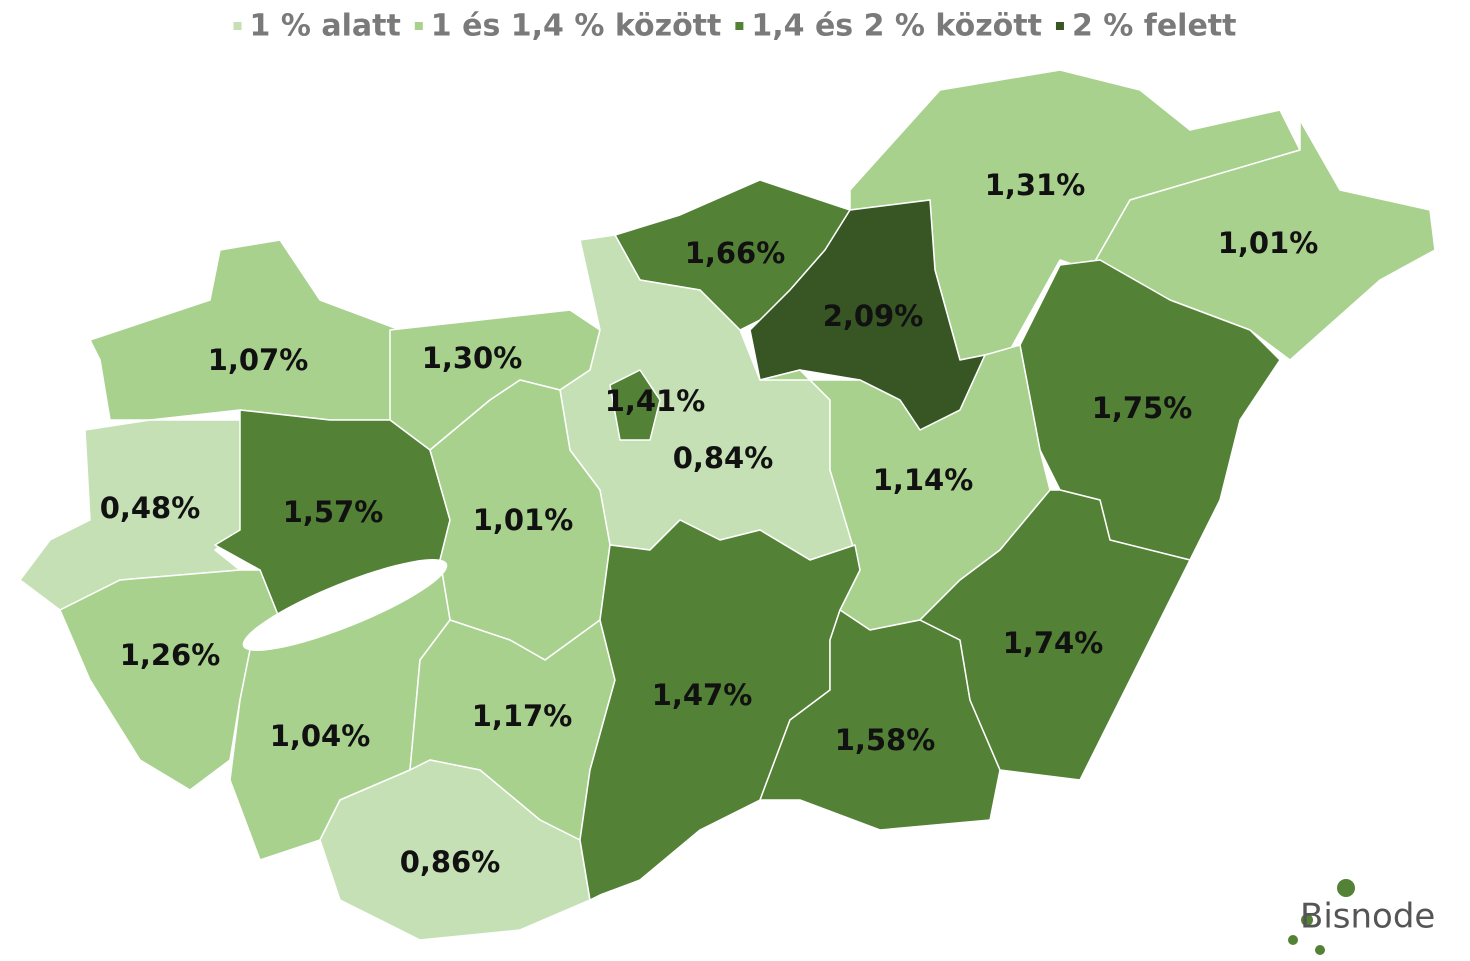 The width and height of the screenshot is (1470, 961). Describe the element at coordinates (345, 605) in the screenshot. I see `lake-balaton` at that location.